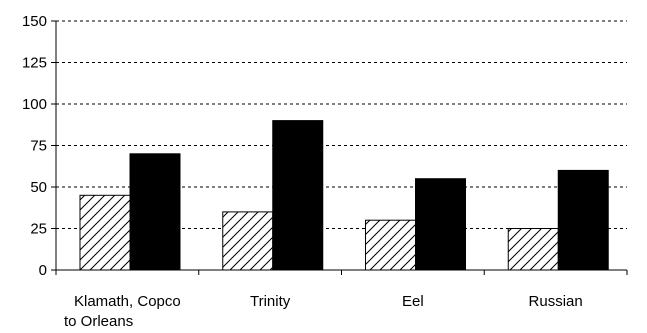  I want to click on x-category-label: Klamath, Copco, so click(127, 301).